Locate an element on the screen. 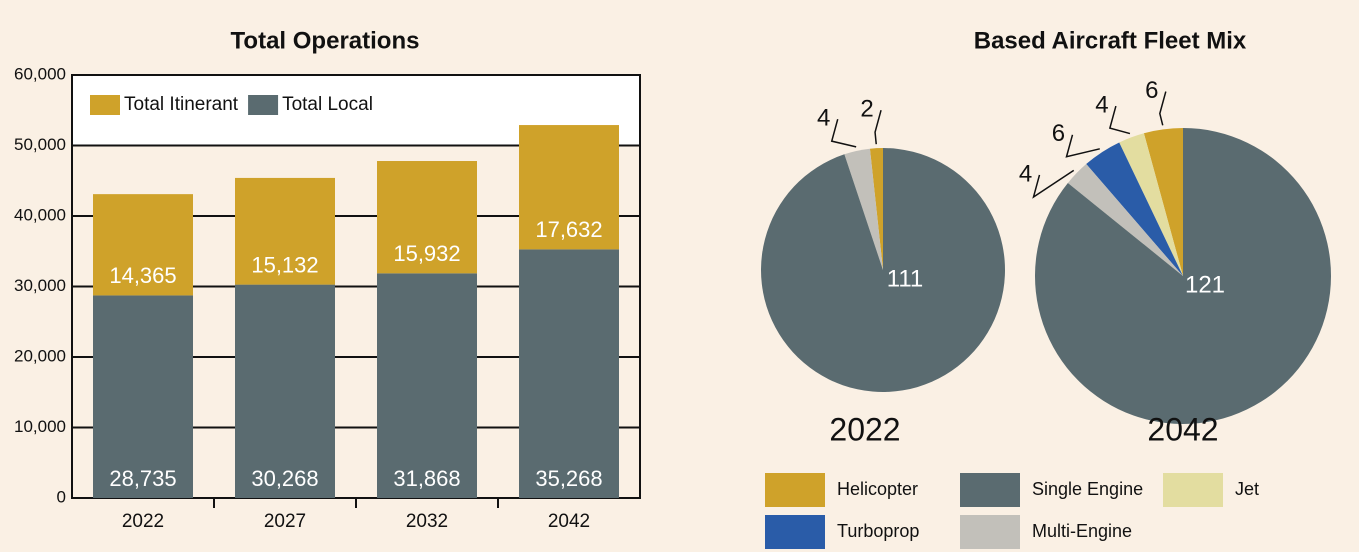 This screenshot has width=1359, height=552. value-label: 17,632 is located at coordinates (568, 229).